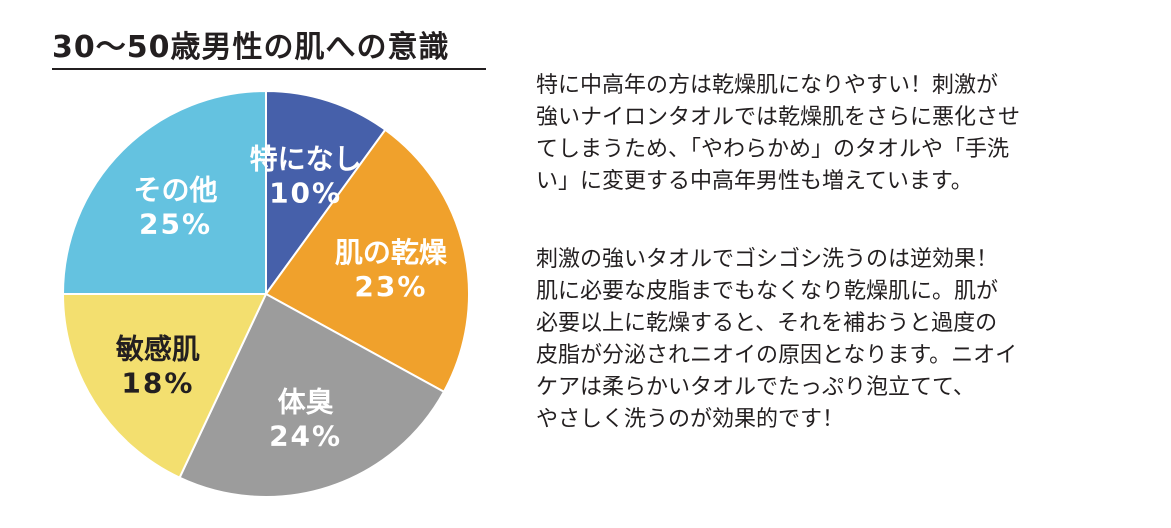 The image size is (1171, 528). I want to click on paragraph-line: 皮脂が分泌されニオイの原因となります。ニオイ, so click(777, 355).